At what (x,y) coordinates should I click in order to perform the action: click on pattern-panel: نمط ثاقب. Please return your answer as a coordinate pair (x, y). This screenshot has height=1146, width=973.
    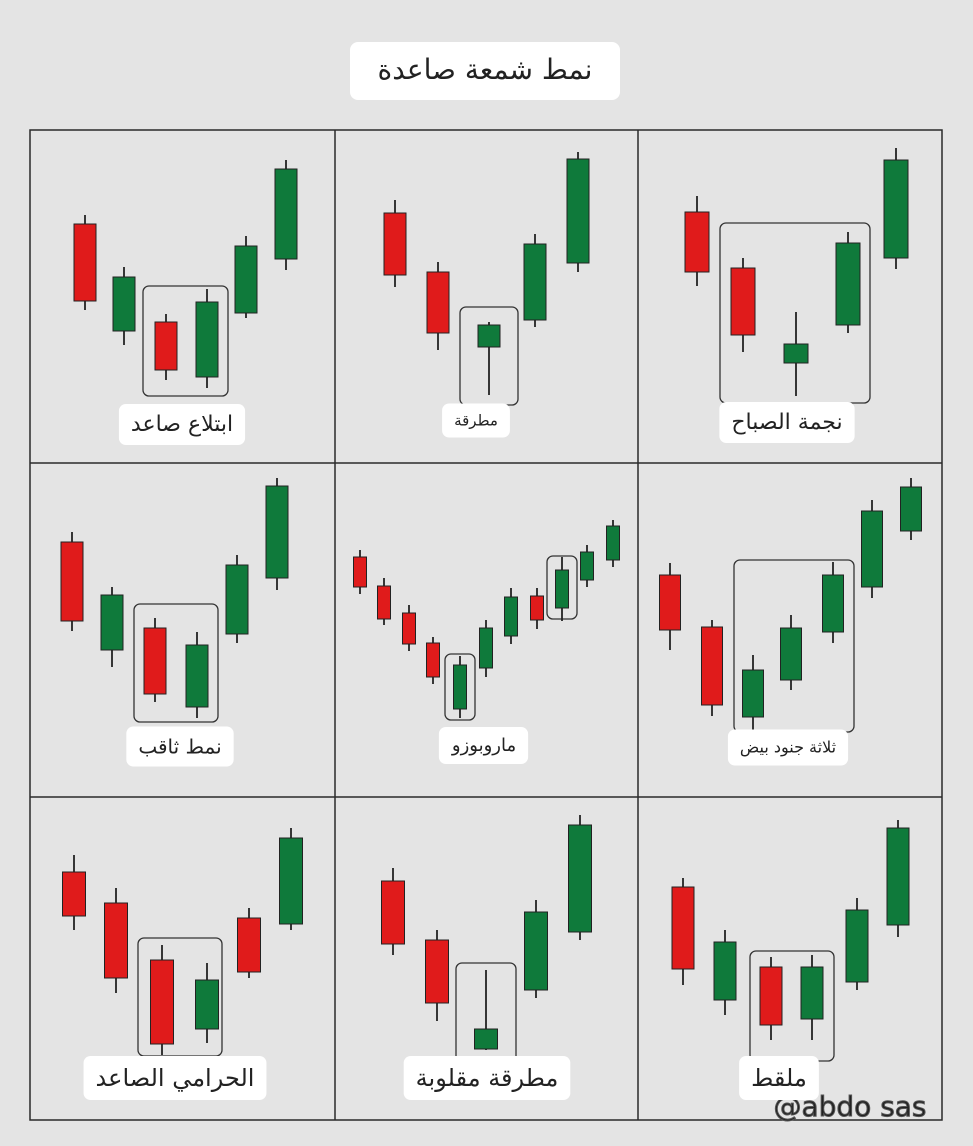
    Looking at the image, I should click on (174, 622).